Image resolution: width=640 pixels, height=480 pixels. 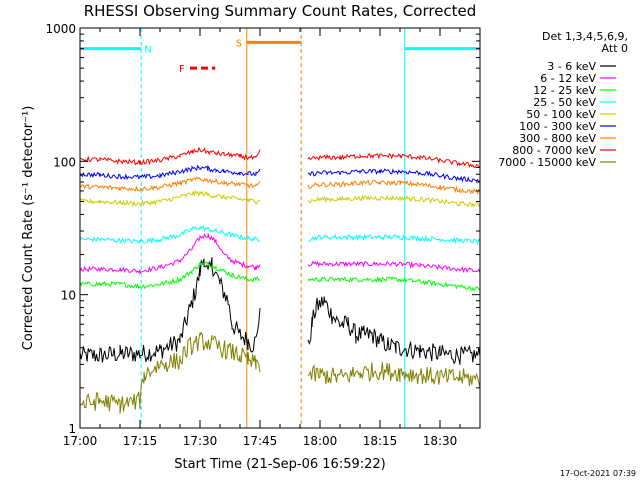 What do you see at coordinates (585, 36) in the screenshot?
I see `legend-header: Det 1,3,4,5,6,9,` at bounding box center [585, 36].